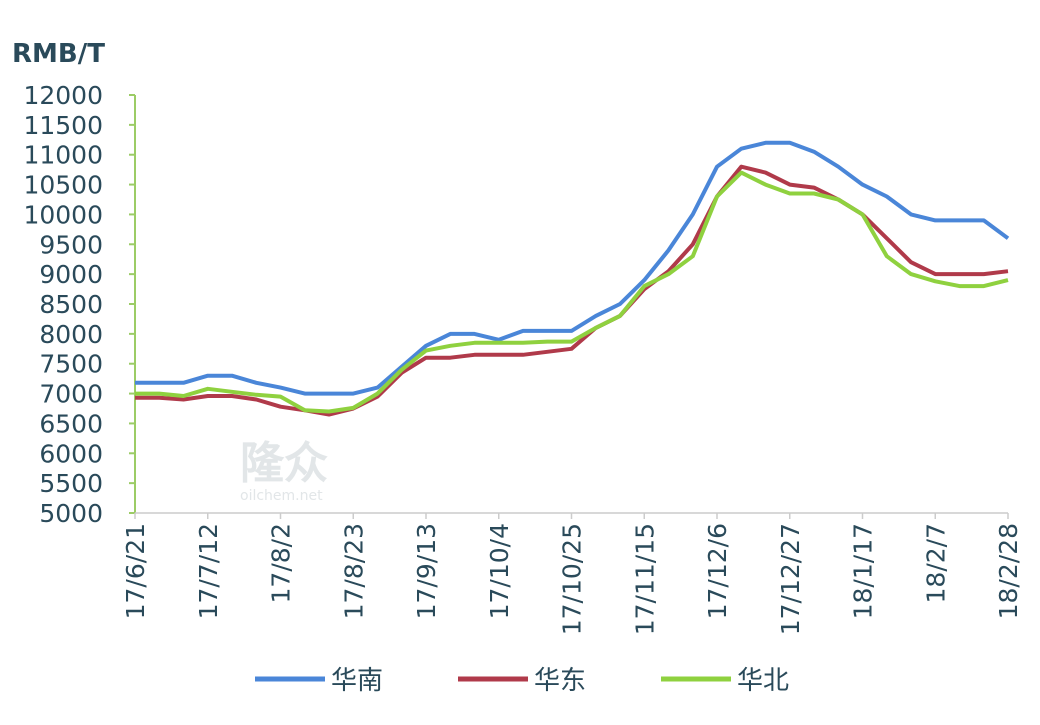  I want to click on x-tick-label: 17/7/12, so click(208, 571).